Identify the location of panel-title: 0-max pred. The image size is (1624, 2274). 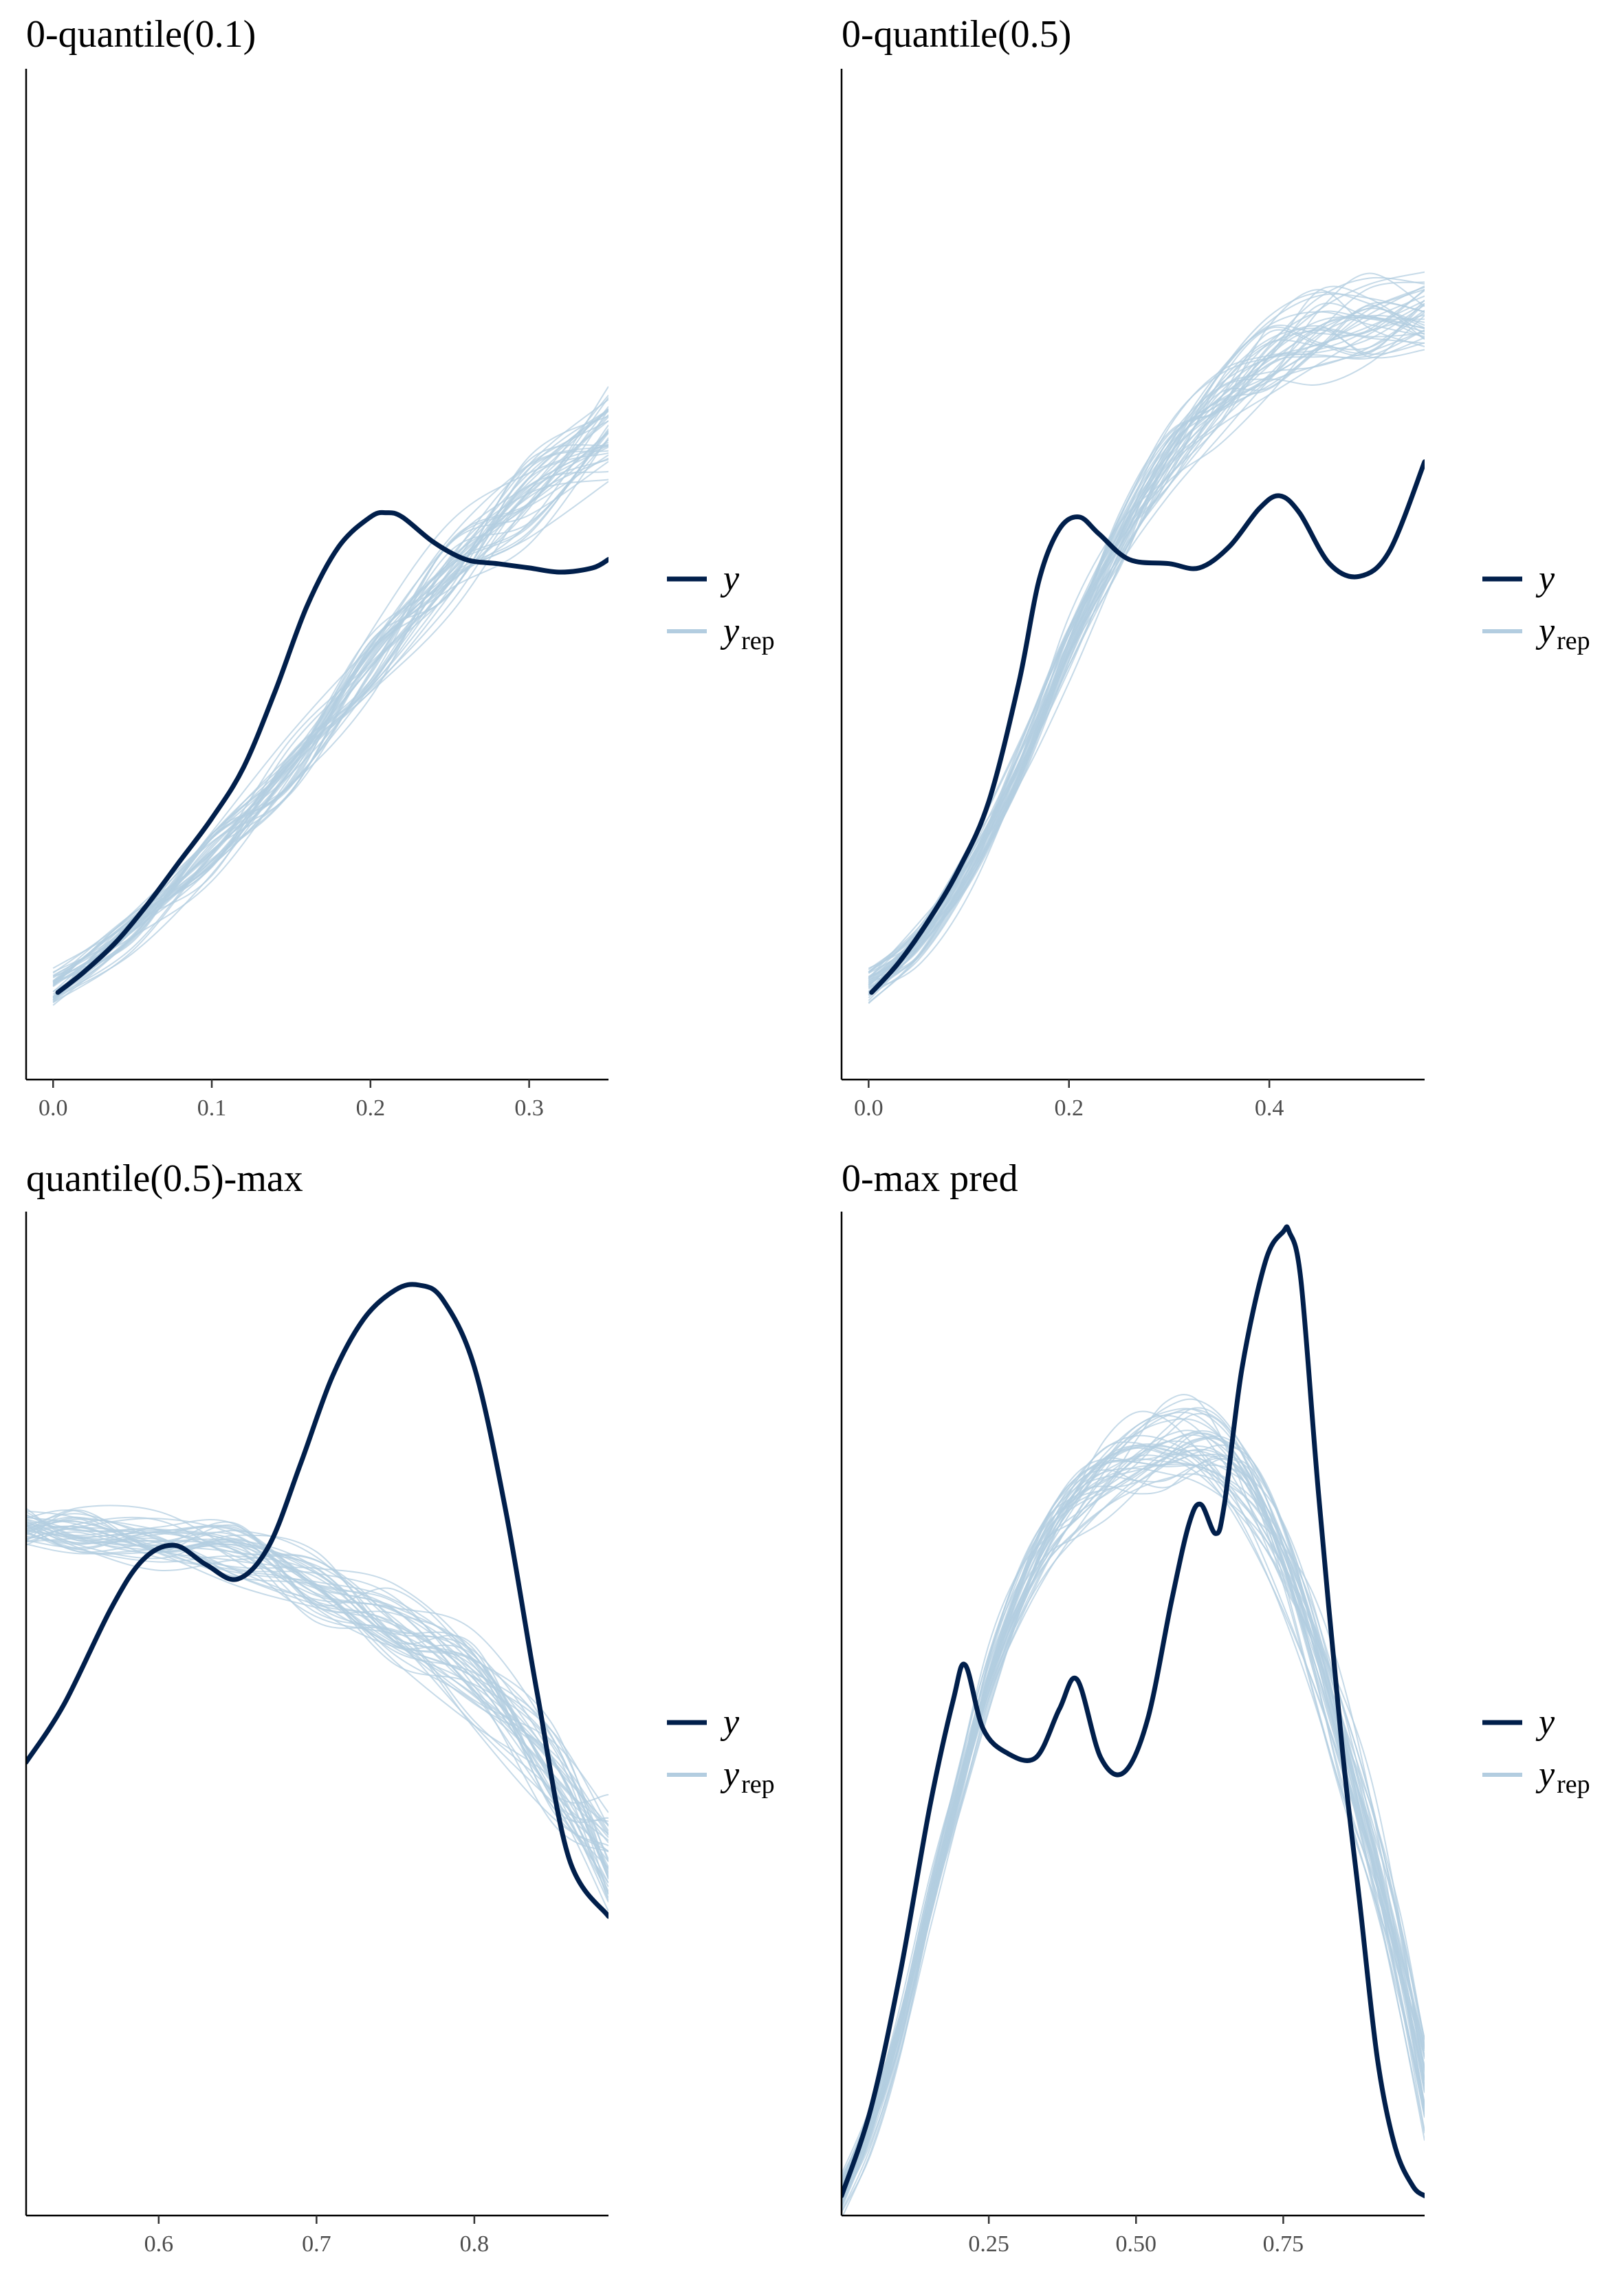
(930, 1178).